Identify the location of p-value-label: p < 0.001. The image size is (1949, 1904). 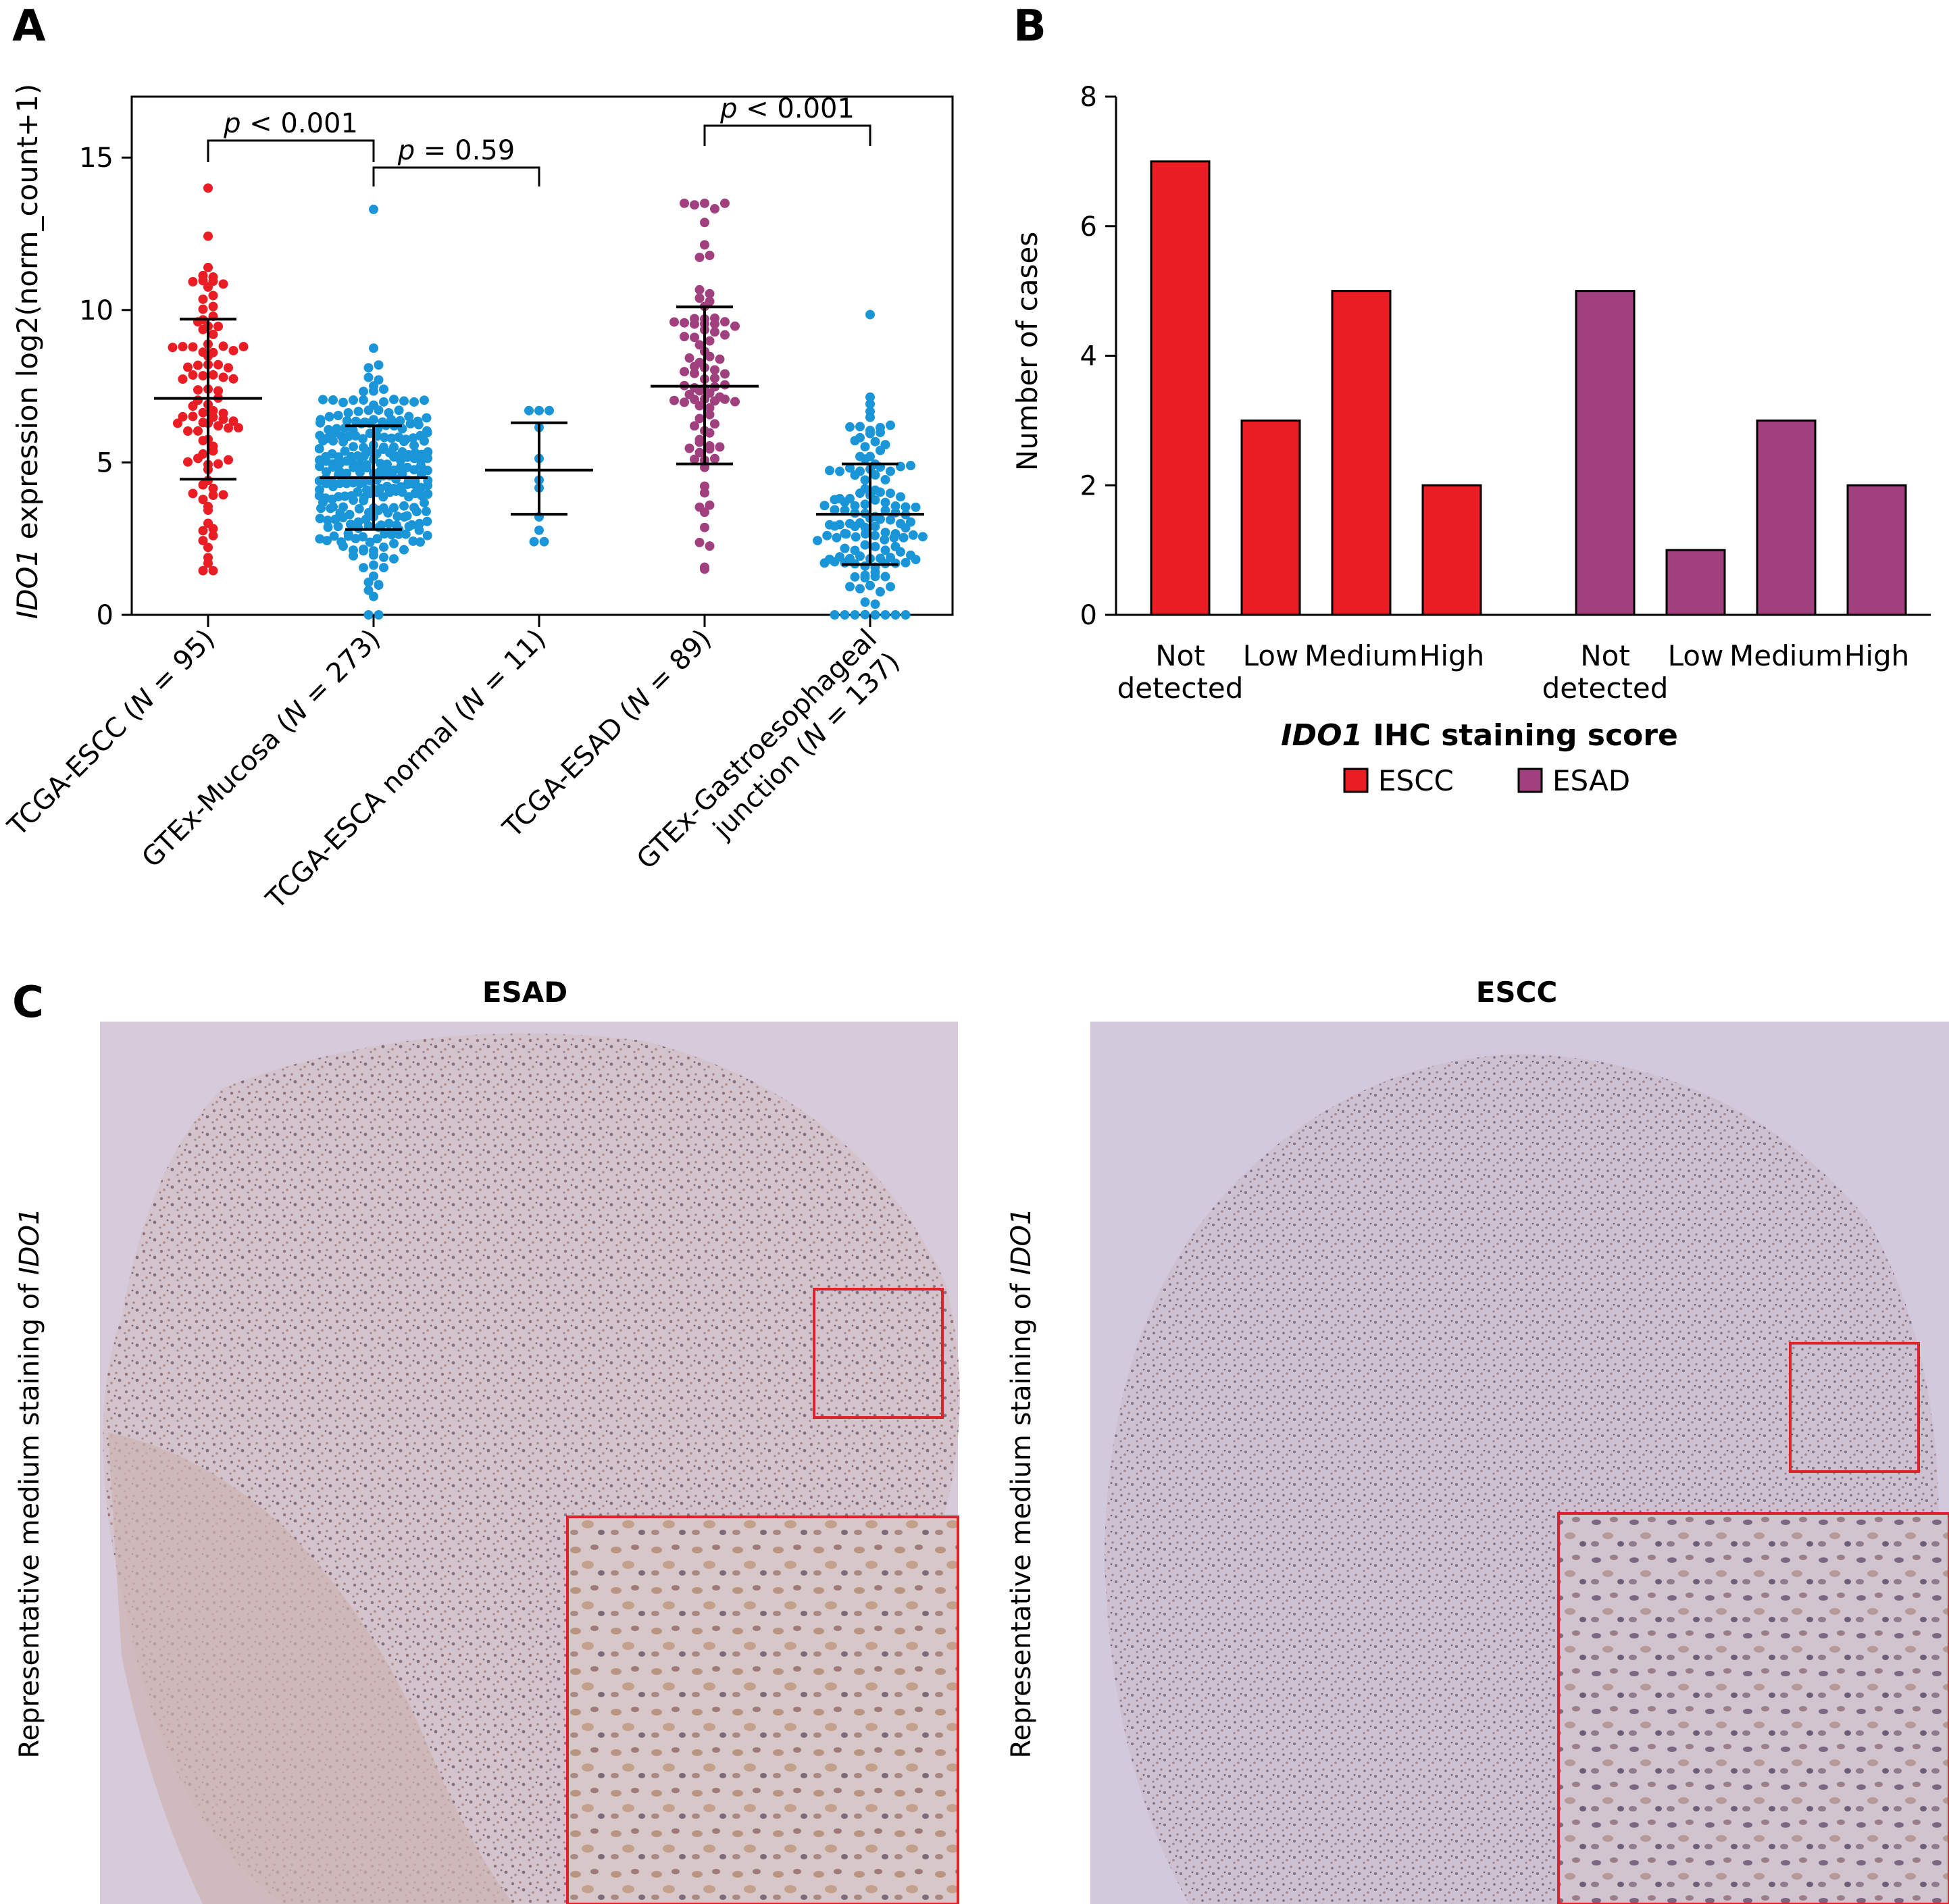
(787, 108).